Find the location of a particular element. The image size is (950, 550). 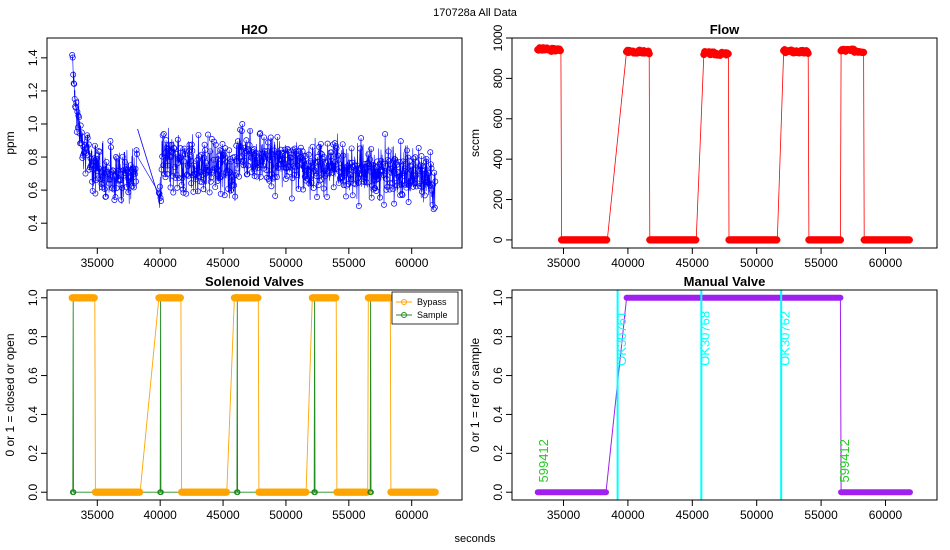

y-tick-label: 800 is located at coordinates (498, 78).